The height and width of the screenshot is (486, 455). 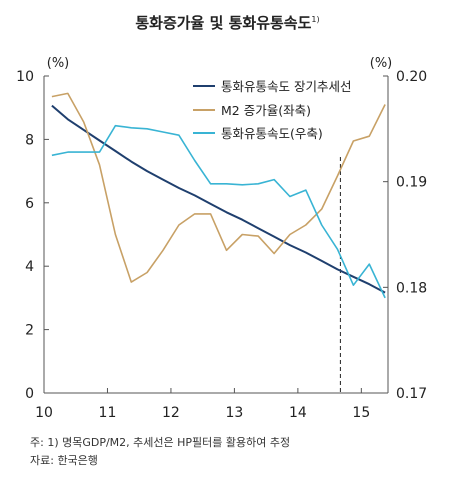 What do you see at coordinates (171, 413) in the screenshot?
I see `x-axis-tick-label: 12` at bounding box center [171, 413].